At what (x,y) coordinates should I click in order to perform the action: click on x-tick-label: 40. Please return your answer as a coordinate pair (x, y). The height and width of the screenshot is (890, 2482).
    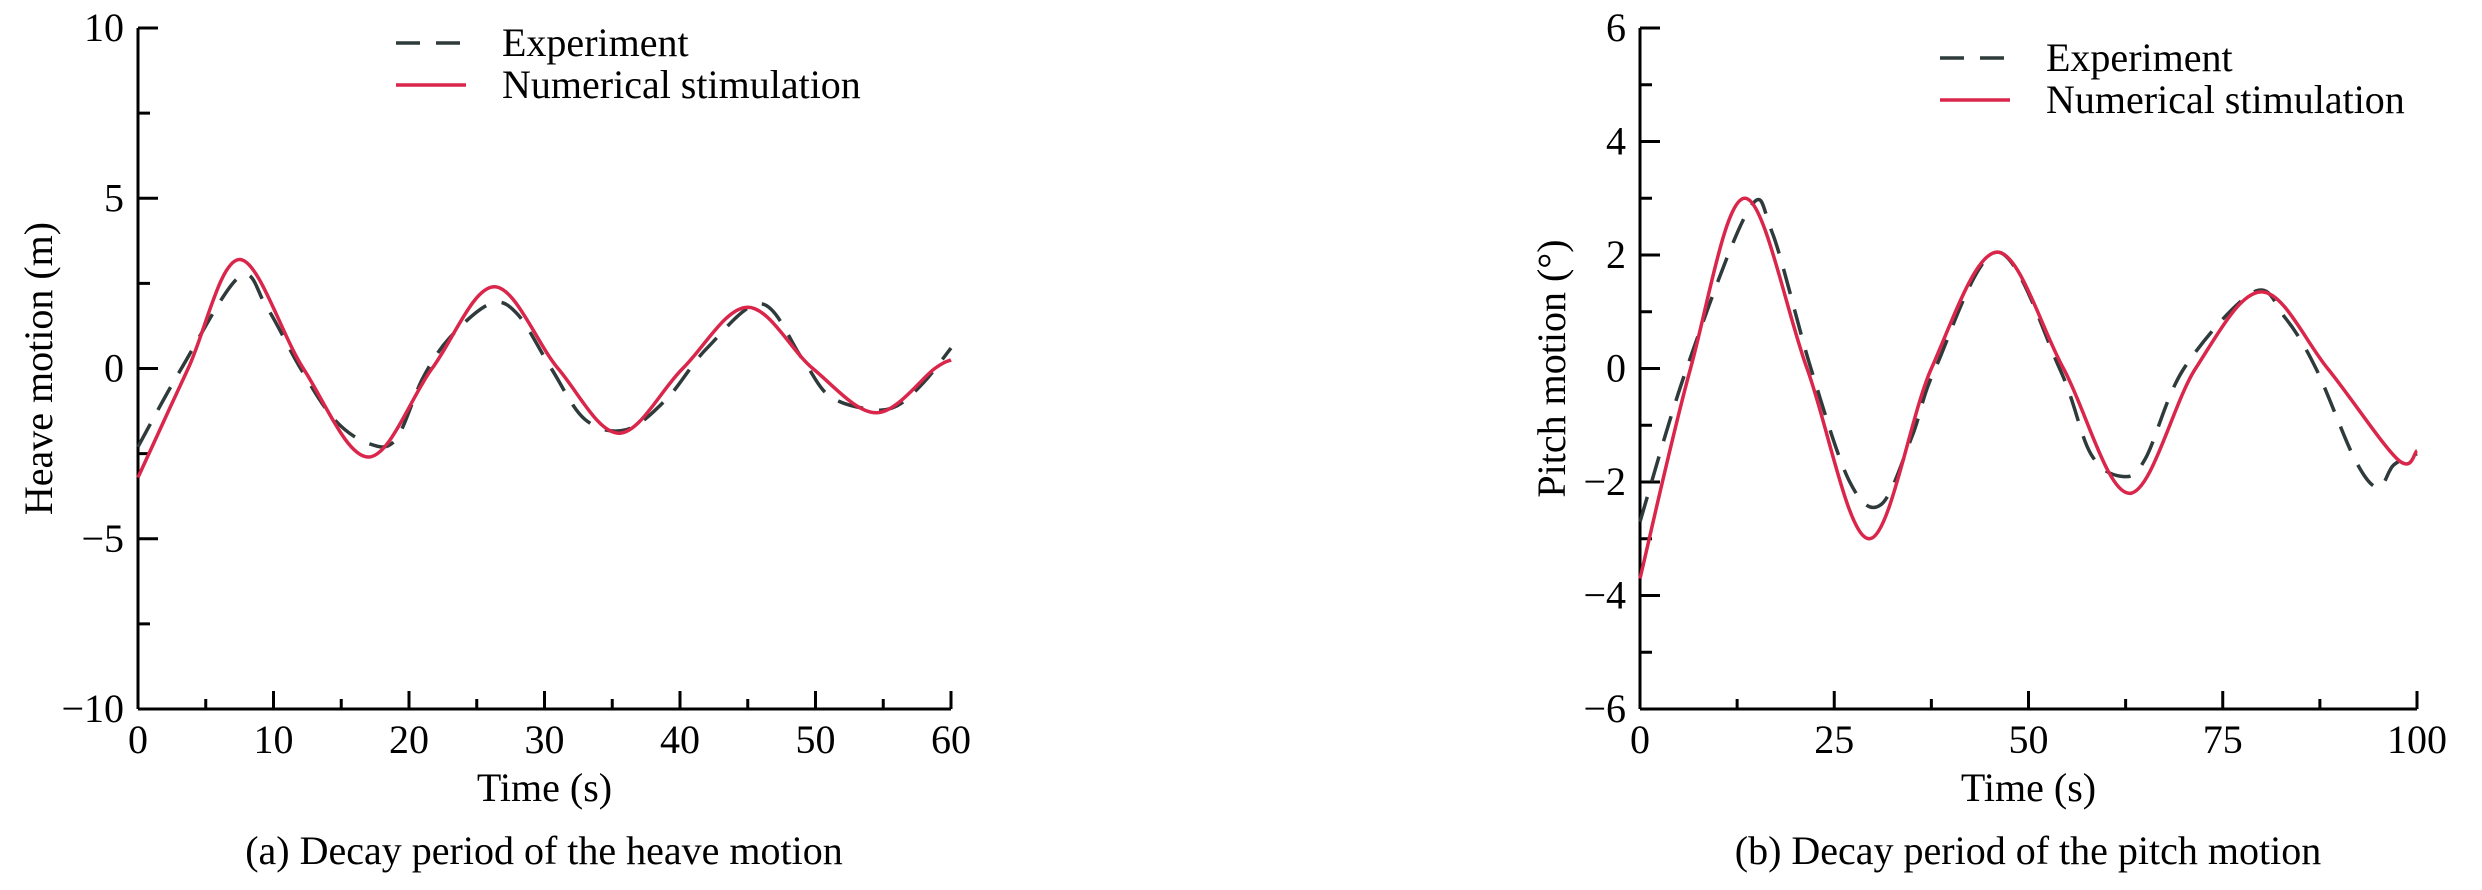
    Looking at the image, I should click on (680, 739).